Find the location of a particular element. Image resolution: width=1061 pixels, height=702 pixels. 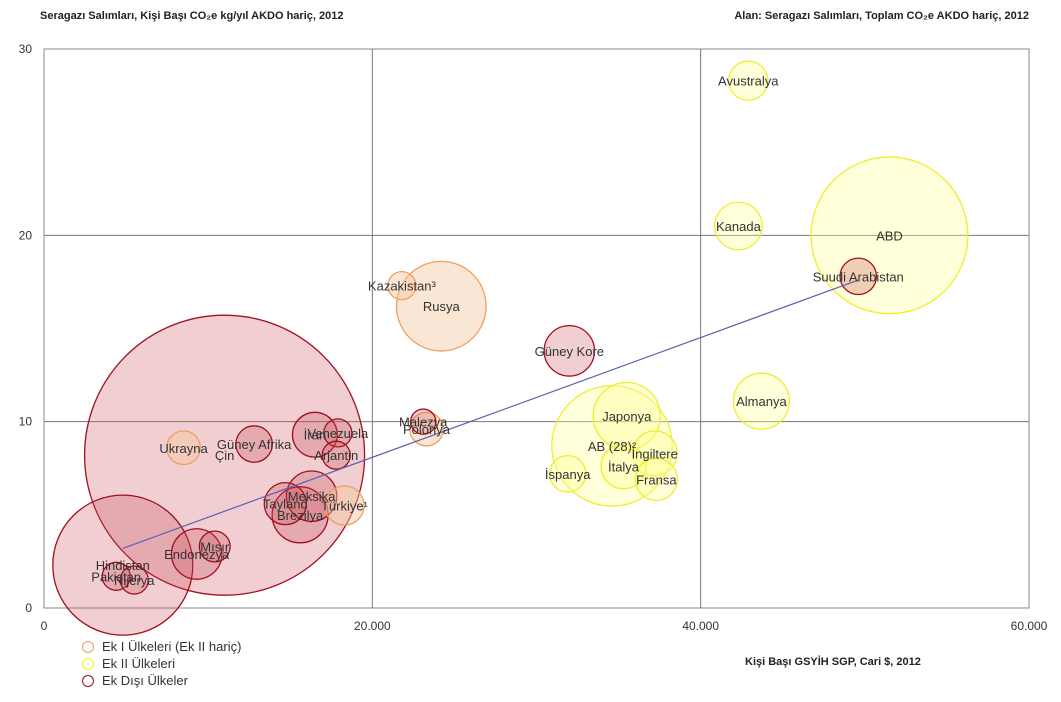

legend-label-ek2: Ek II Ülkeleri is located at coordinates (138, 663).